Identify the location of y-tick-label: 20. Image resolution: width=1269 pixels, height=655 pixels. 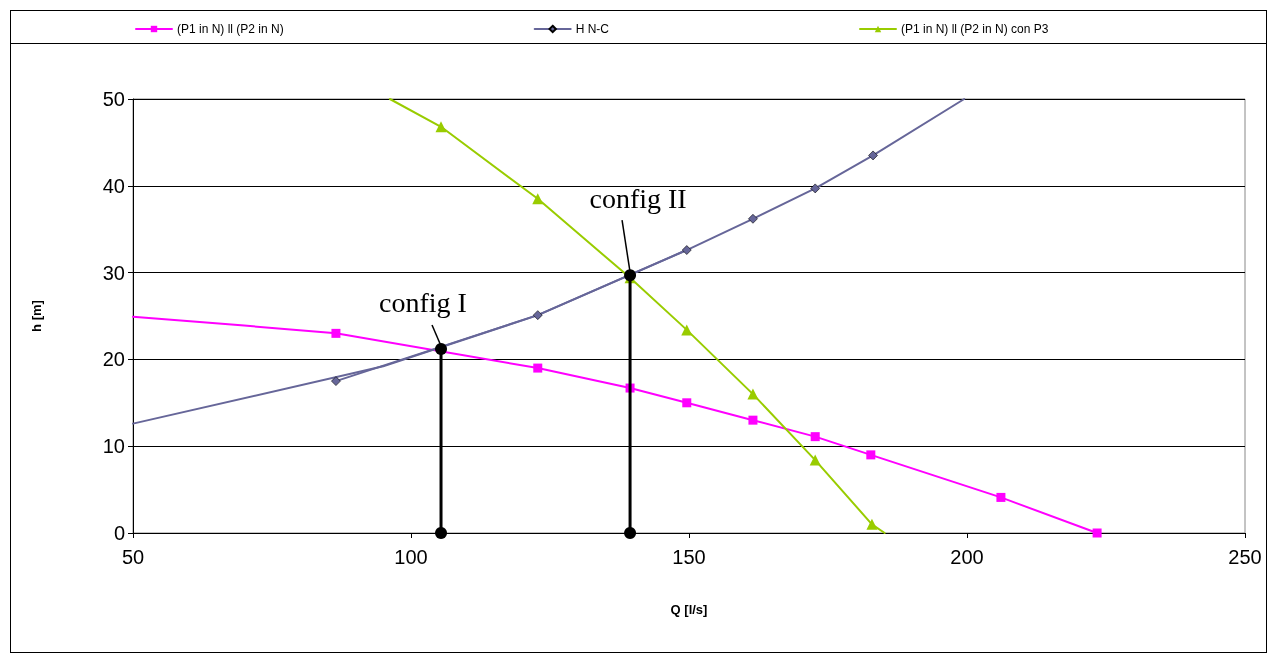
(113, 359).